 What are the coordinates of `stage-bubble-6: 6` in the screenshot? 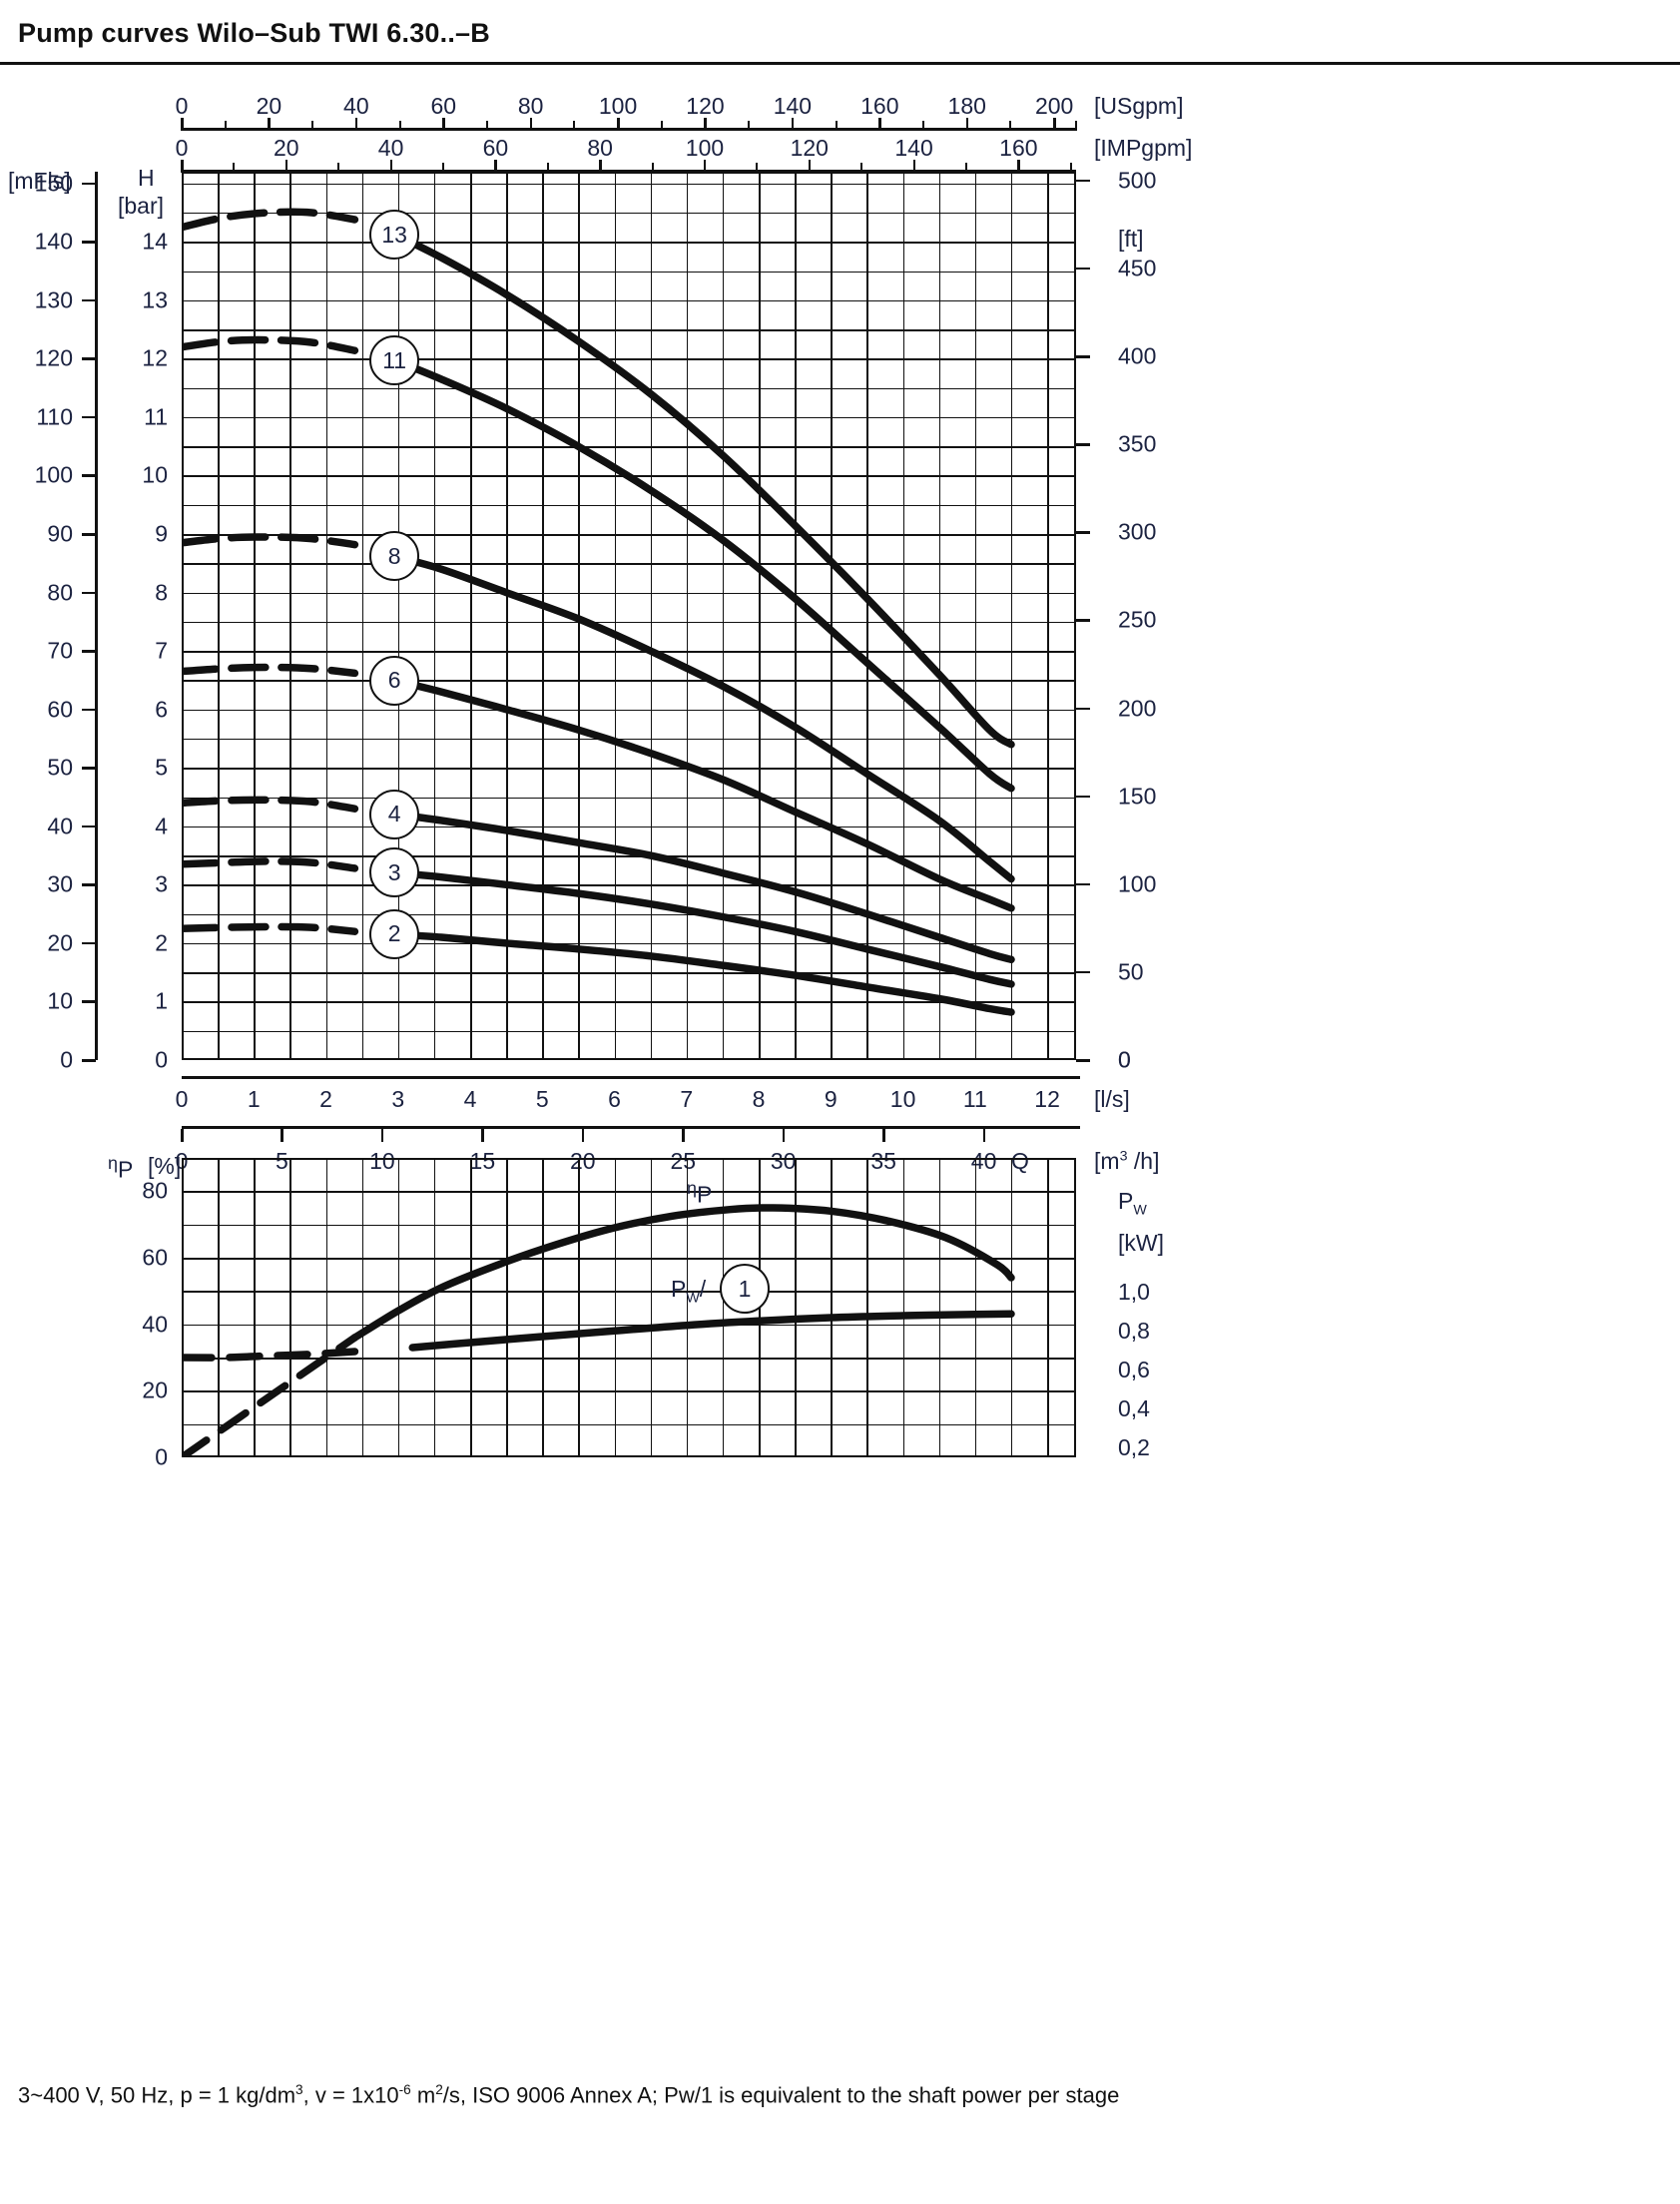 It's located at (394, 680).